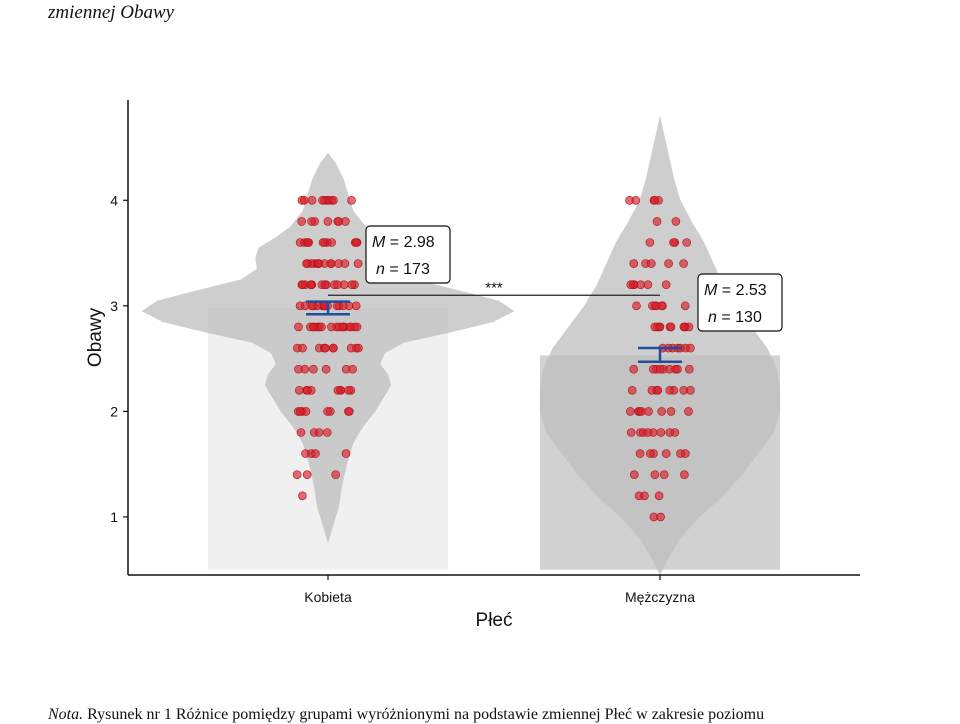 Image resolution: width=960 pixels, height=724 pixels. Describe the element at coordinates (741, 290) in the screenshot. I see `mean-value: = 2.53` at that location.